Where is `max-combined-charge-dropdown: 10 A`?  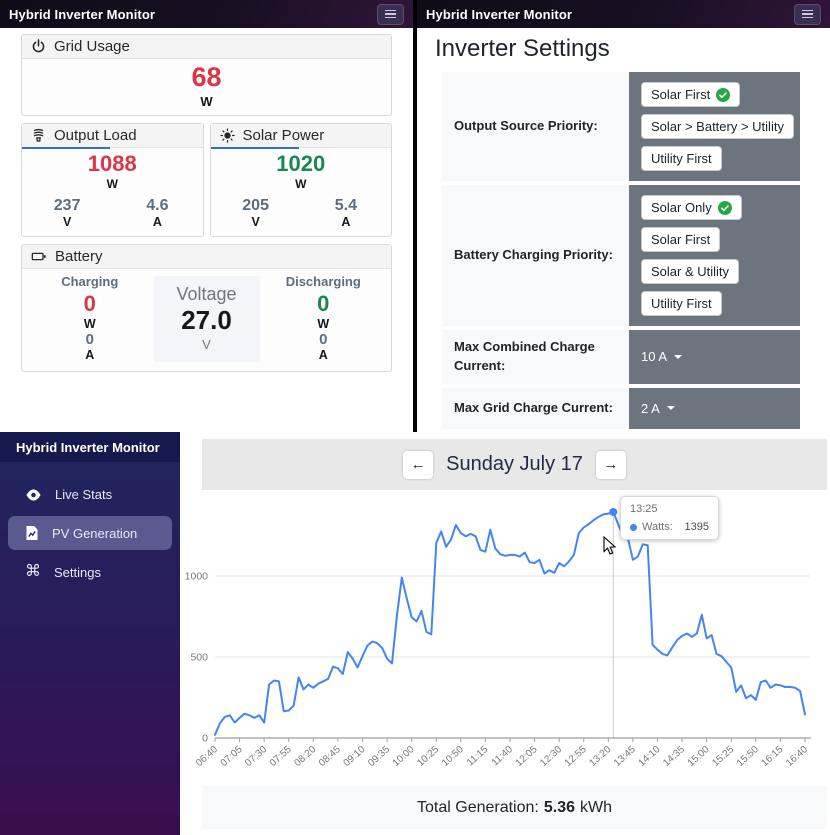 max-combined-charge-dropdown: 10 A is located at coordinates (662, 356).